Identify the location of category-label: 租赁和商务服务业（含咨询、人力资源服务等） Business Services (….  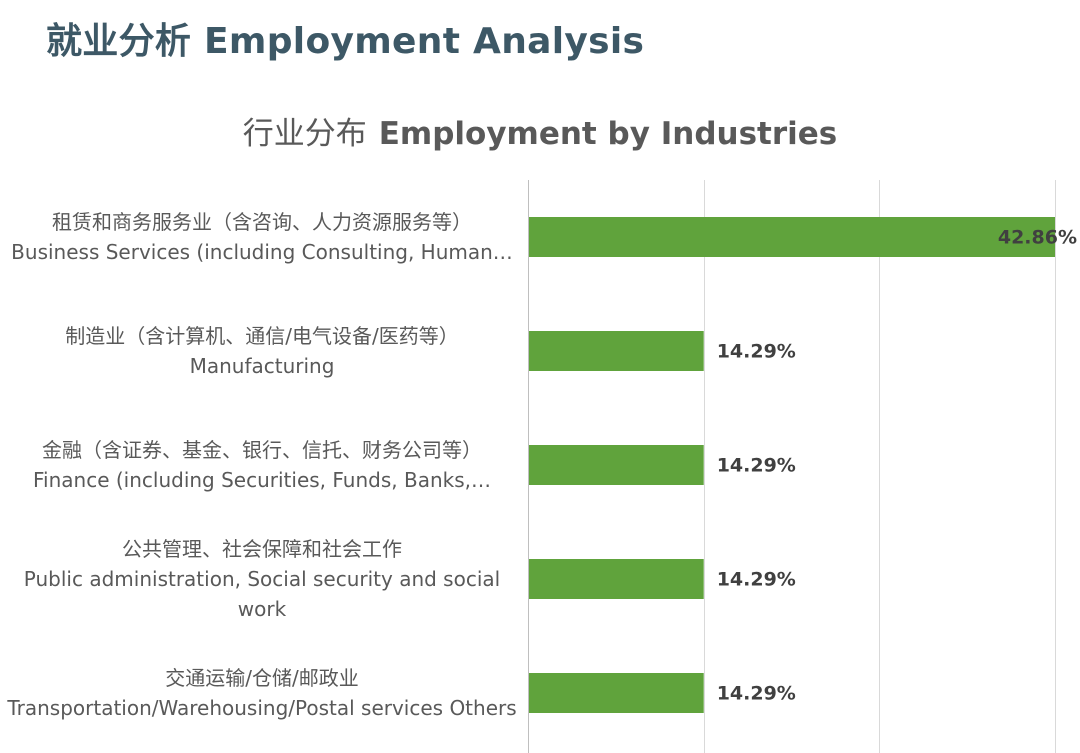
(262, 237).